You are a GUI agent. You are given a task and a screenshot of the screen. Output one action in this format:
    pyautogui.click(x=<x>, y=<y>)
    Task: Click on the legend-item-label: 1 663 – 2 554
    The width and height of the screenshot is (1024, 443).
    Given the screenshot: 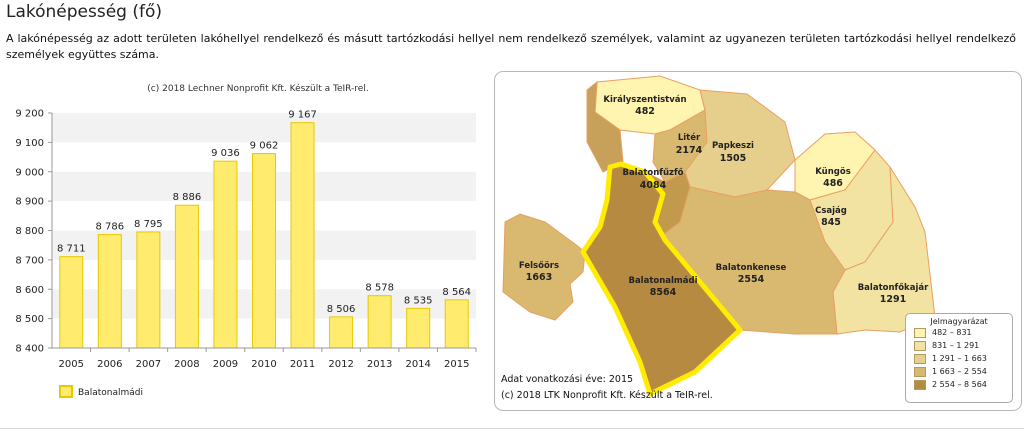 What is the action you would take?
    pyautogui.click(x=959, y=371)
    